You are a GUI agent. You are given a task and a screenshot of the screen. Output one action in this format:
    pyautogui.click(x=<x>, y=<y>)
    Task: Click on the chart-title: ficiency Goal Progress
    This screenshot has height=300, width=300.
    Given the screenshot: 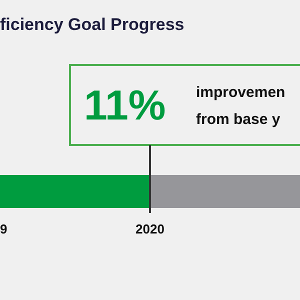 What is the action you would take?
    pyautogui.click(x=92, y=24)
    